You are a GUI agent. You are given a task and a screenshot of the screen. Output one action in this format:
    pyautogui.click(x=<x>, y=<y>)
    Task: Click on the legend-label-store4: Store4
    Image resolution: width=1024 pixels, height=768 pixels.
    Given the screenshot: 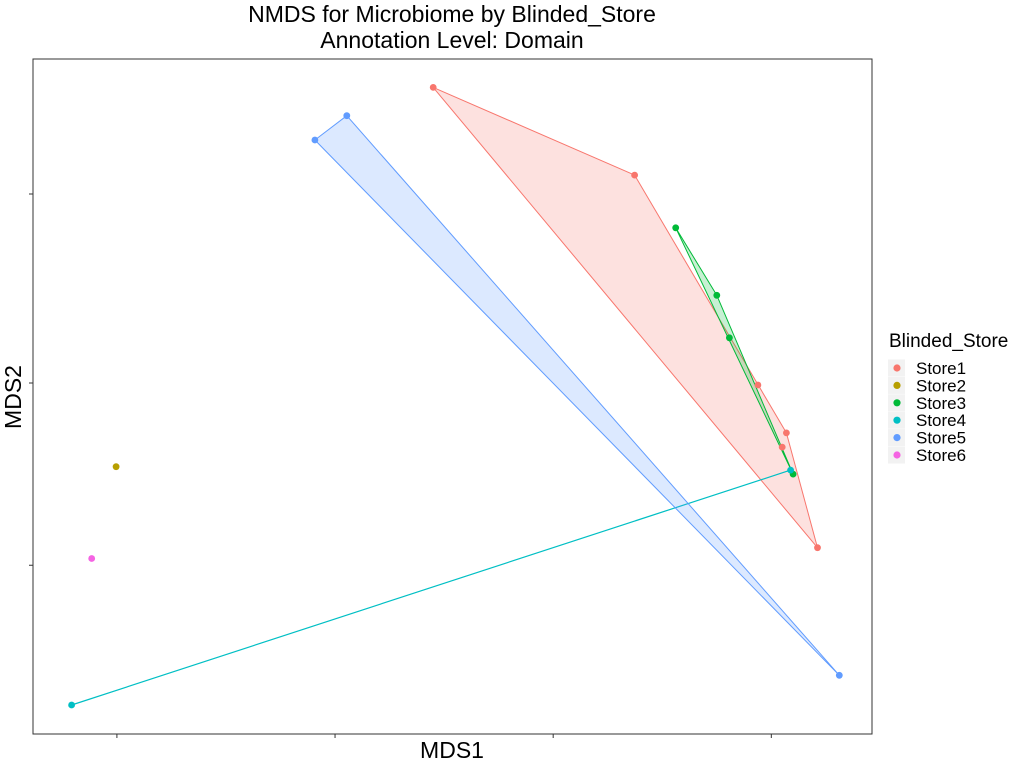 What is the action you would take?
    pyautogui.click(x=941, y=420)
    